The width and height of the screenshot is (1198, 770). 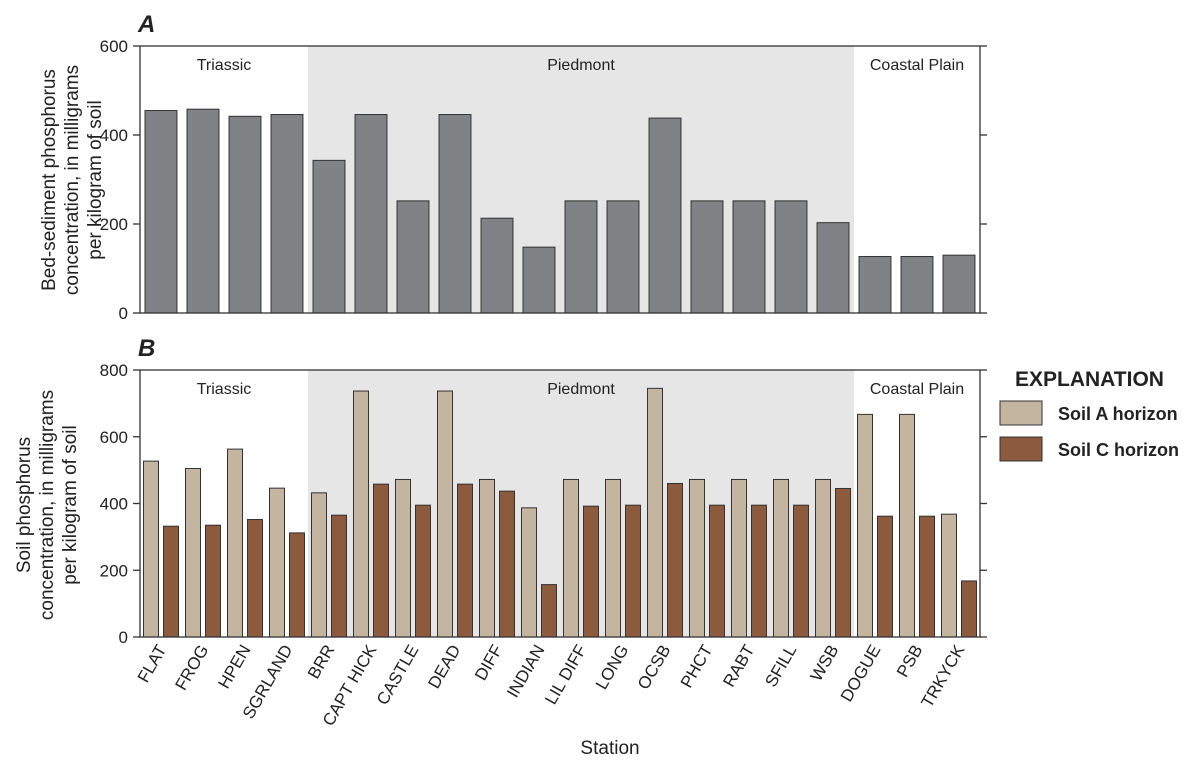 What do you see at coordinates (539, 280) in the screenshot?
I see `bar-indian` at bounding box center [539, 280].